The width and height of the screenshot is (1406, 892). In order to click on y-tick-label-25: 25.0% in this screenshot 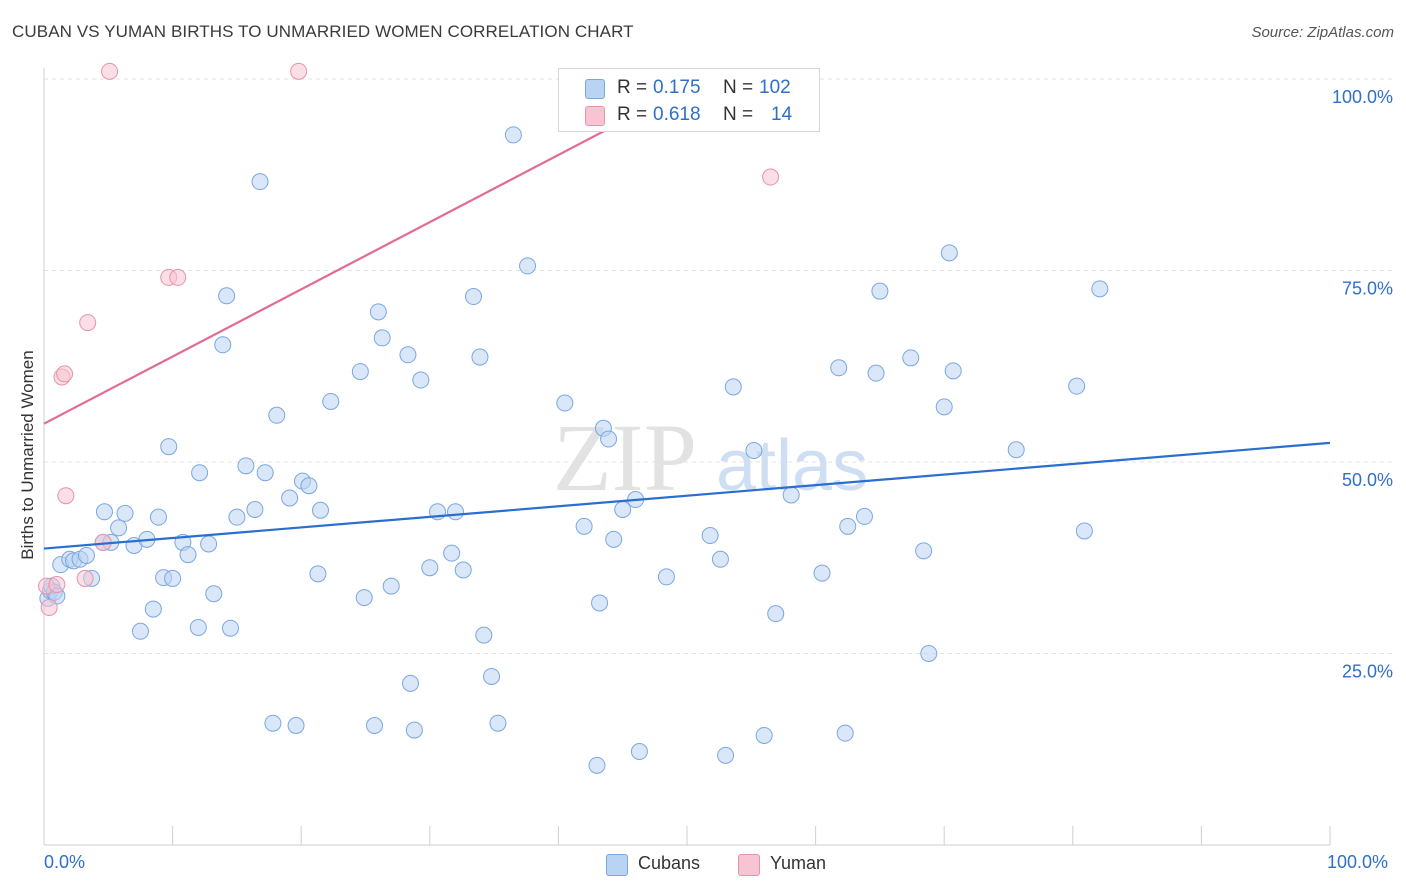, I will do `click(1367, 672)`.